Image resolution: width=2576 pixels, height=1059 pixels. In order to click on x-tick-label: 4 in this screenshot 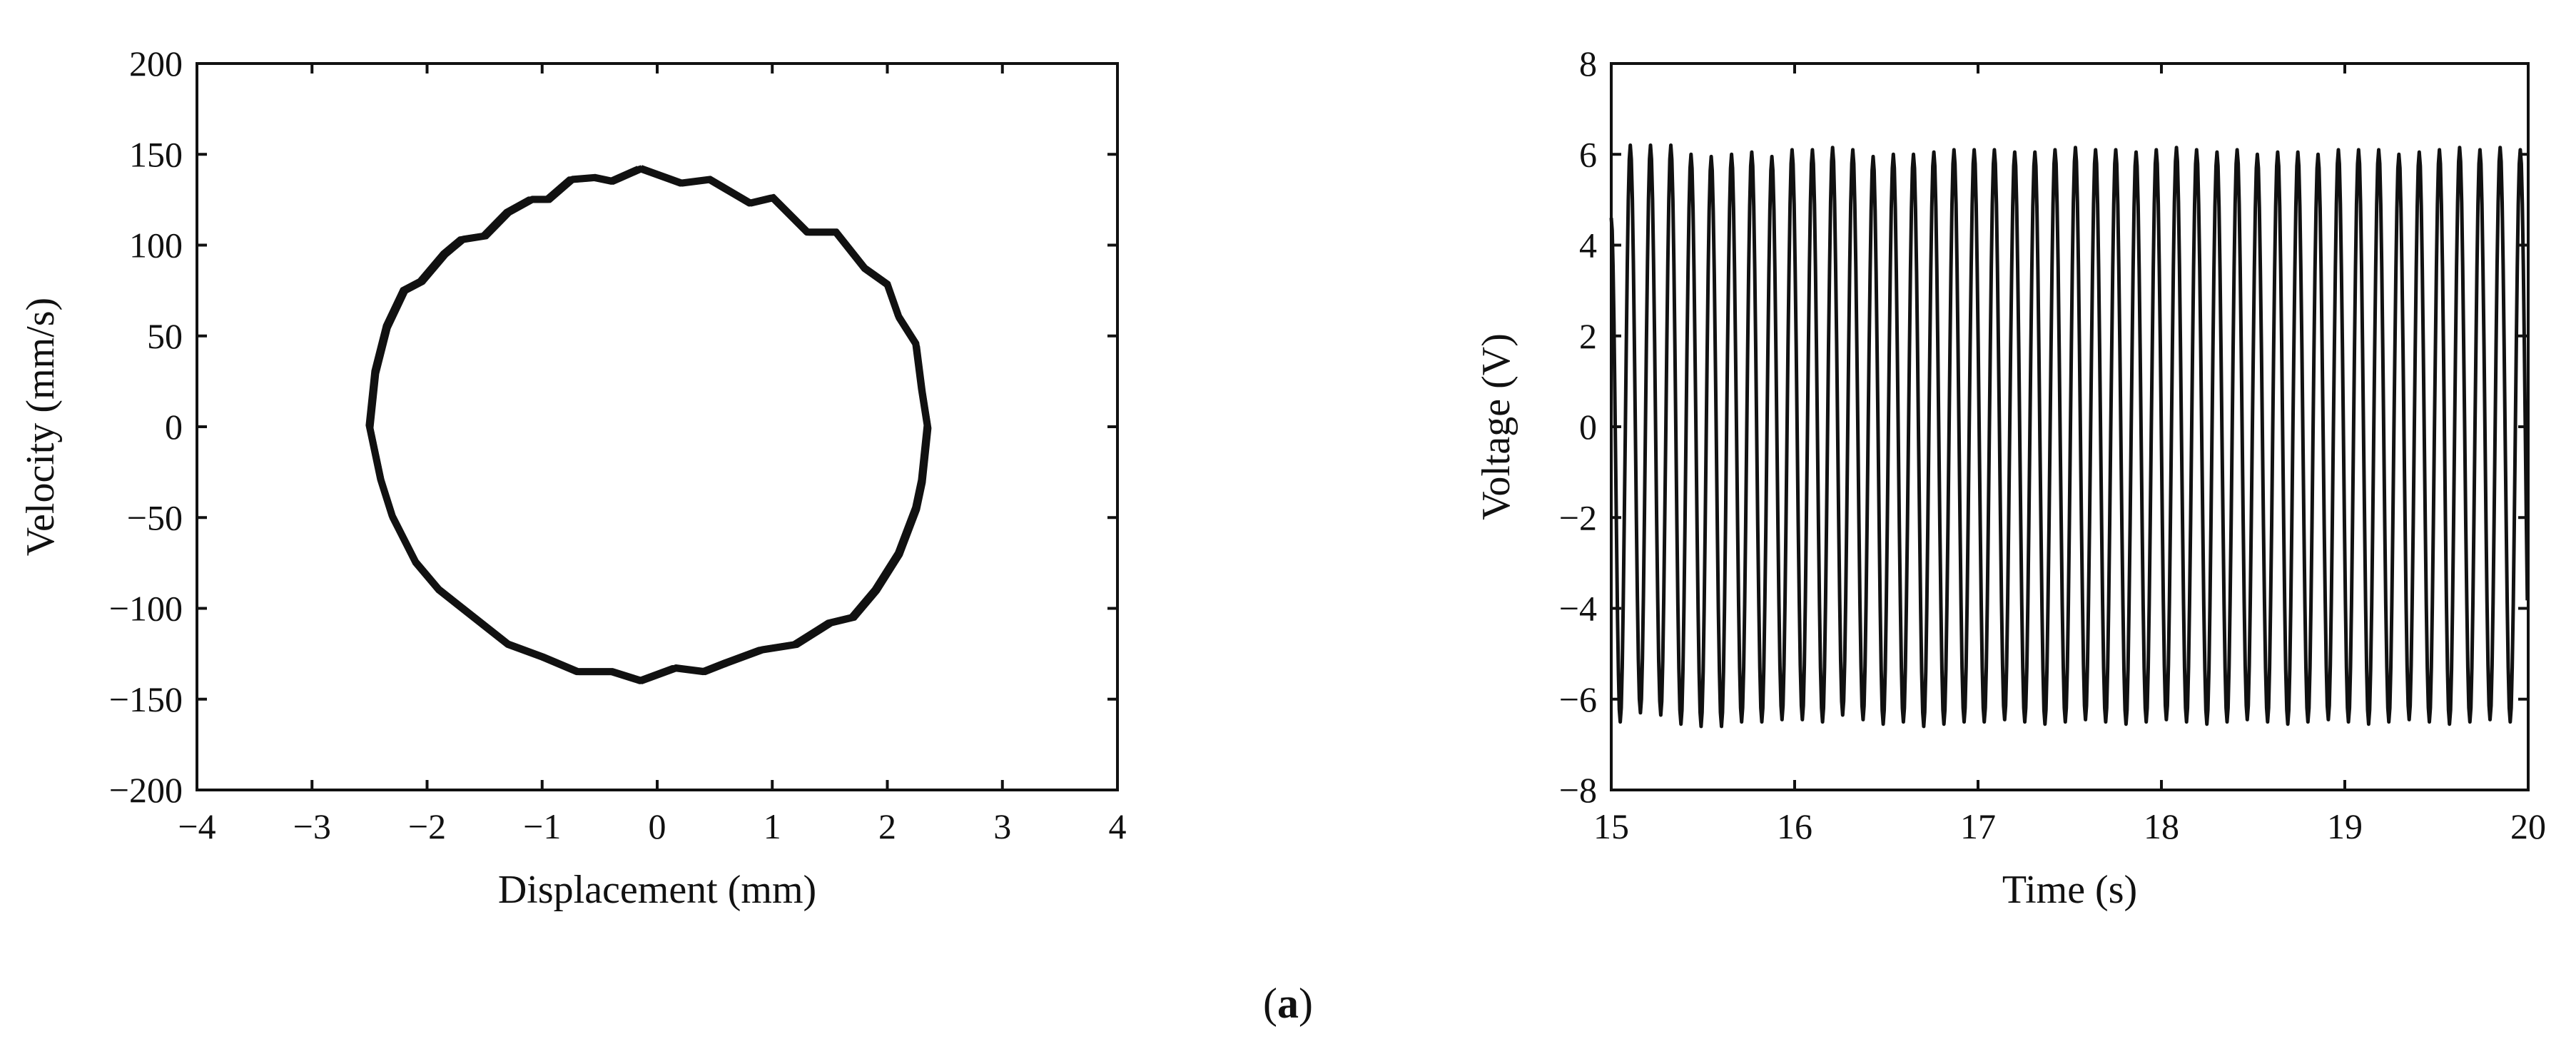, I will do `click(1118, 826)`.